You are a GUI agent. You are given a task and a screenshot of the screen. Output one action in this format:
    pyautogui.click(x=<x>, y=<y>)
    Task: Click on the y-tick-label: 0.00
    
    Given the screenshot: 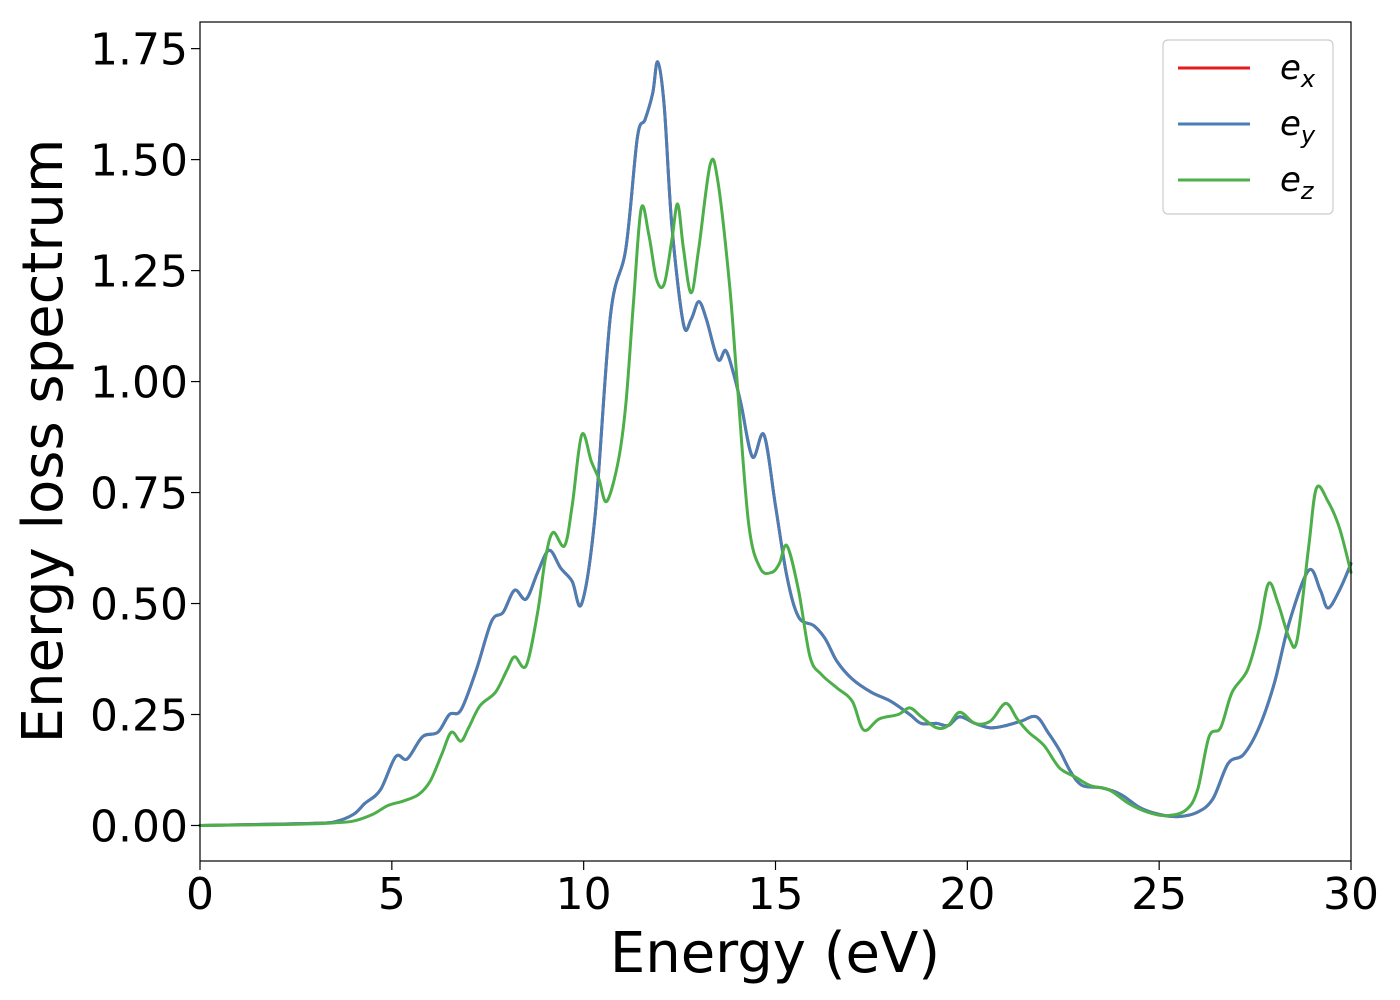 What is the action you would take?
    pyautogui.click(x=139, y=826)
    